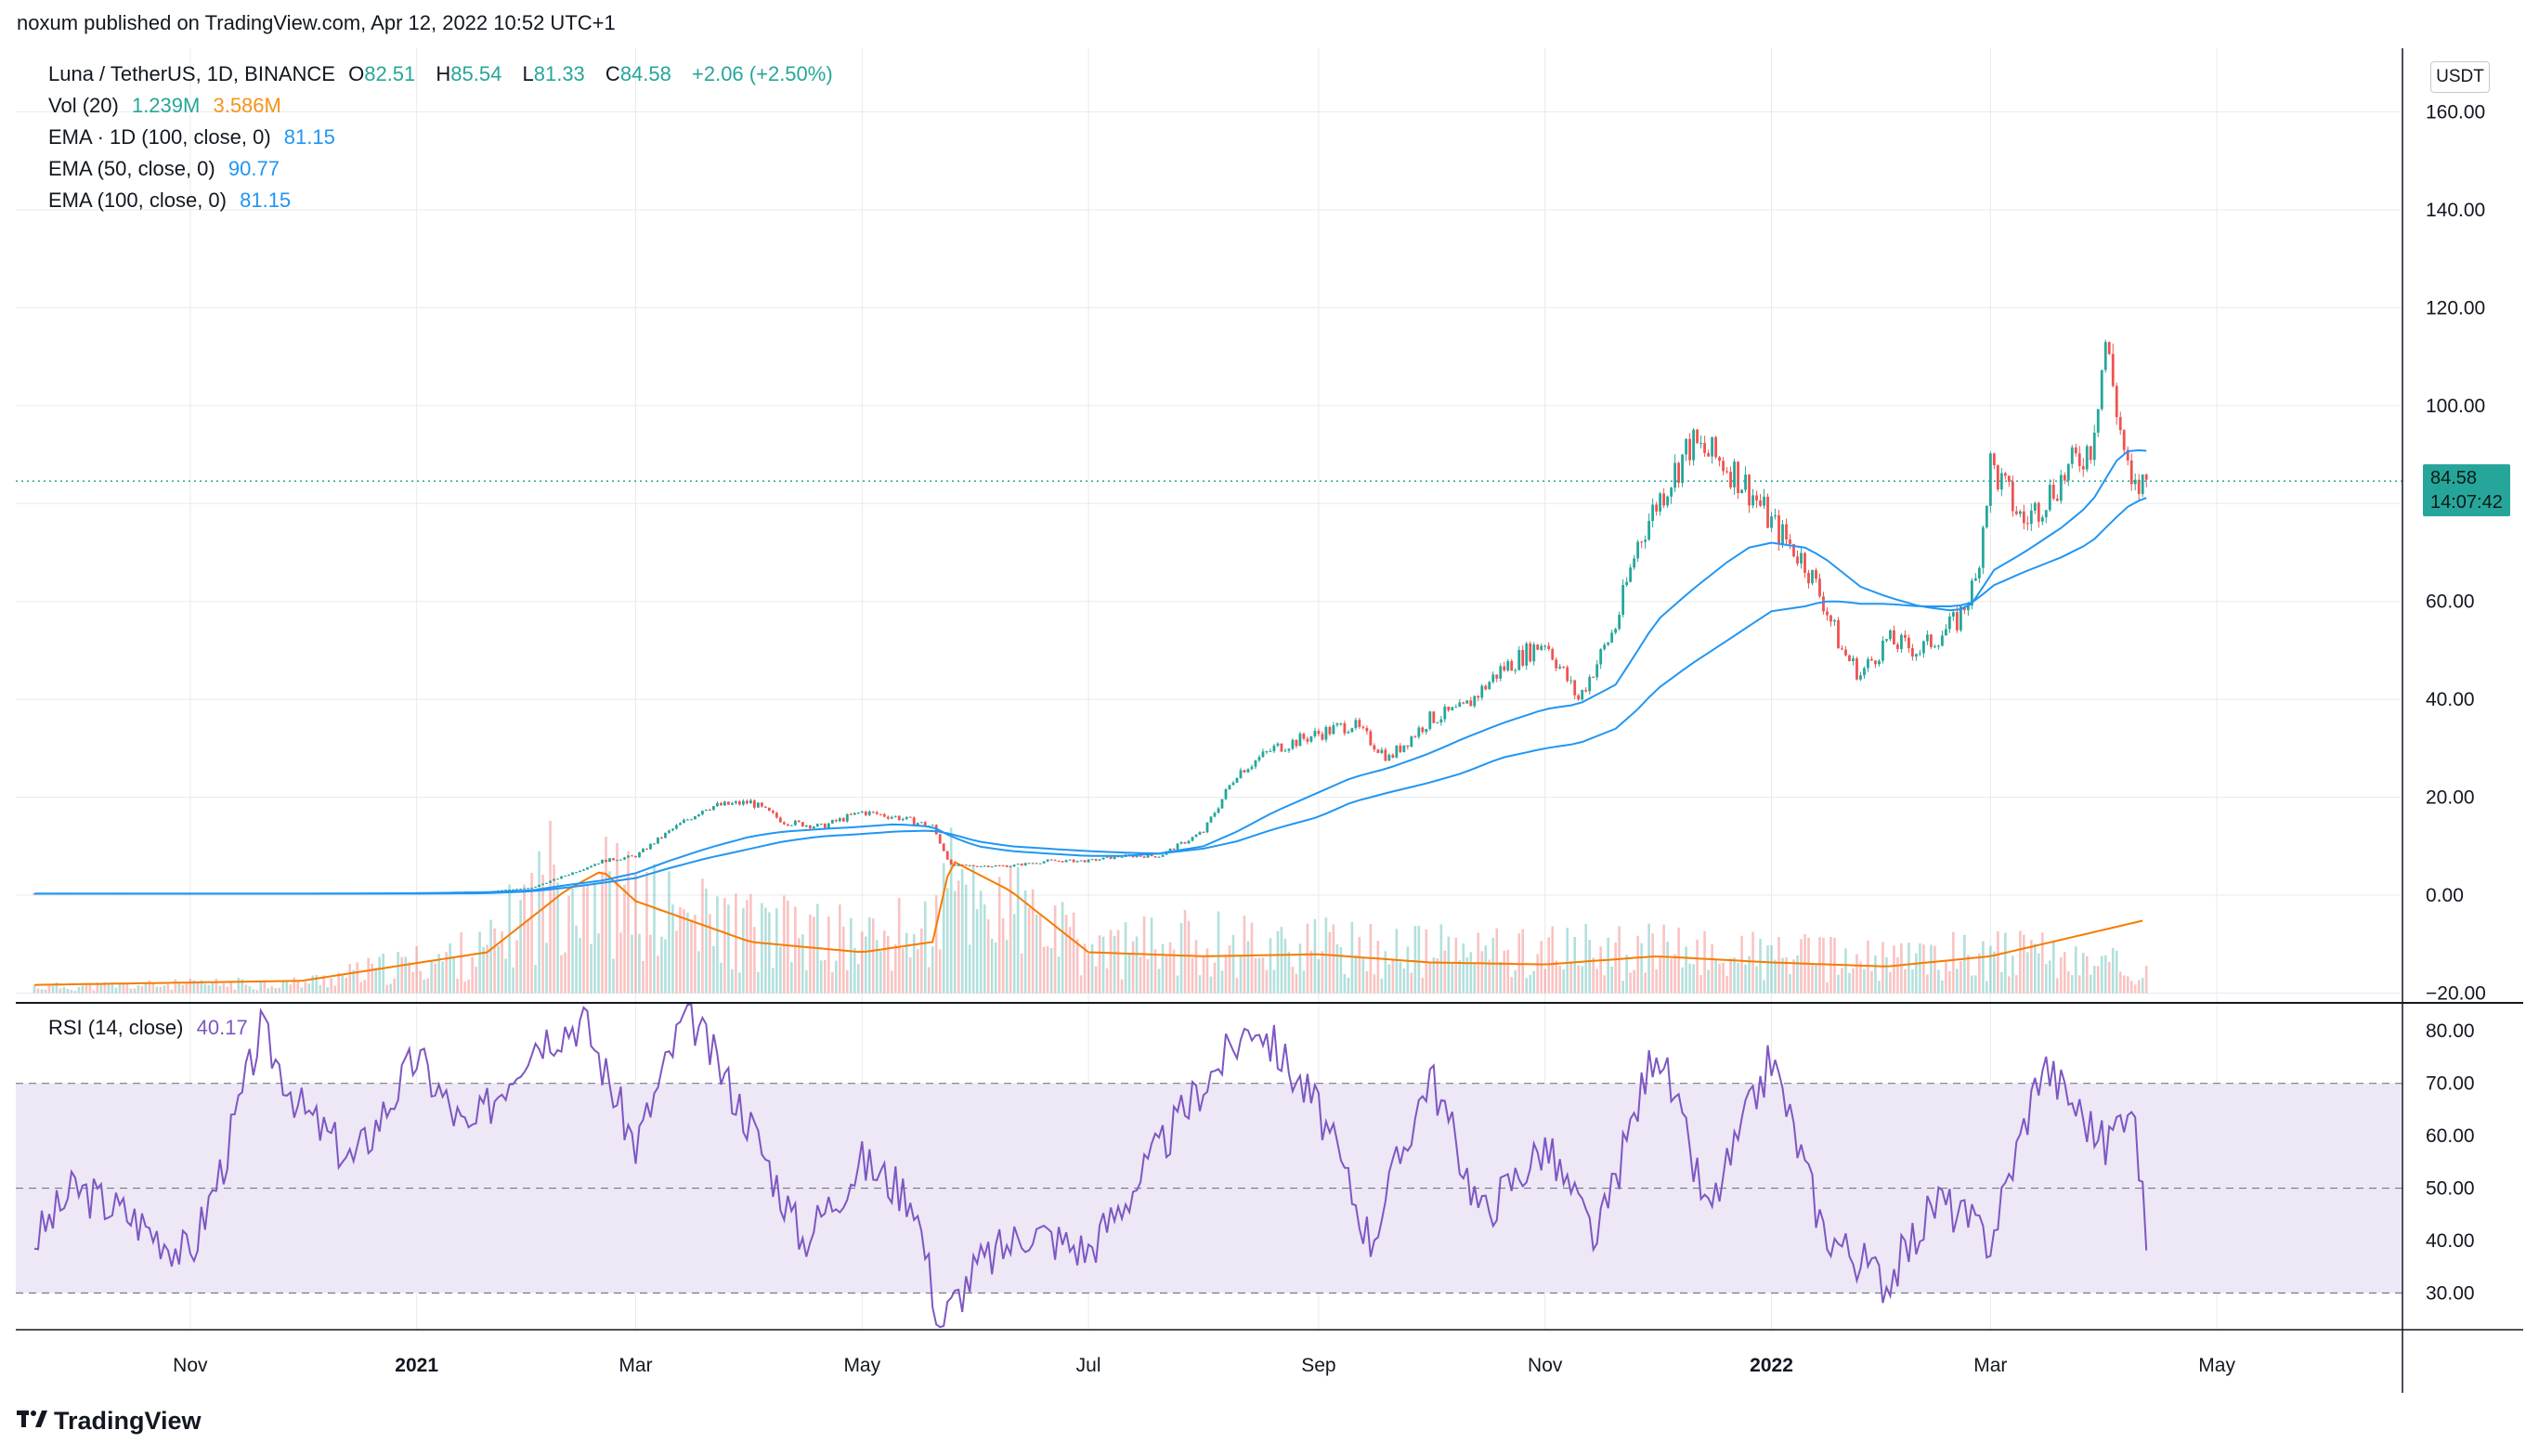  Describe the element at coordinates (2445, 895) in the screenshot. I see `price-tick-label: 0.00` at that location.